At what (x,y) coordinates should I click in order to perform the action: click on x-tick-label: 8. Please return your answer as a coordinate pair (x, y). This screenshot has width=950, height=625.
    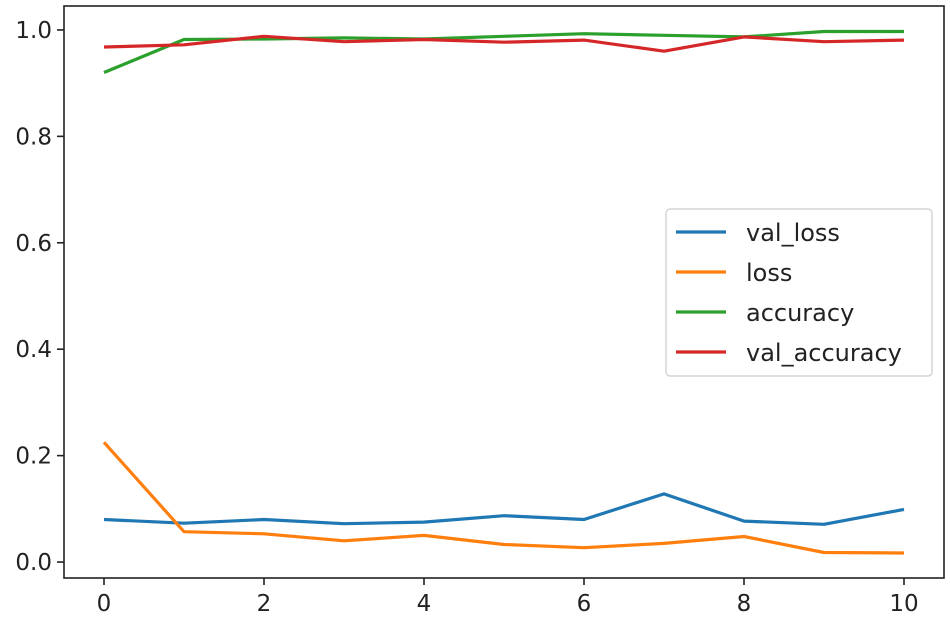
    Looking at the image, I should click on (744, 604).